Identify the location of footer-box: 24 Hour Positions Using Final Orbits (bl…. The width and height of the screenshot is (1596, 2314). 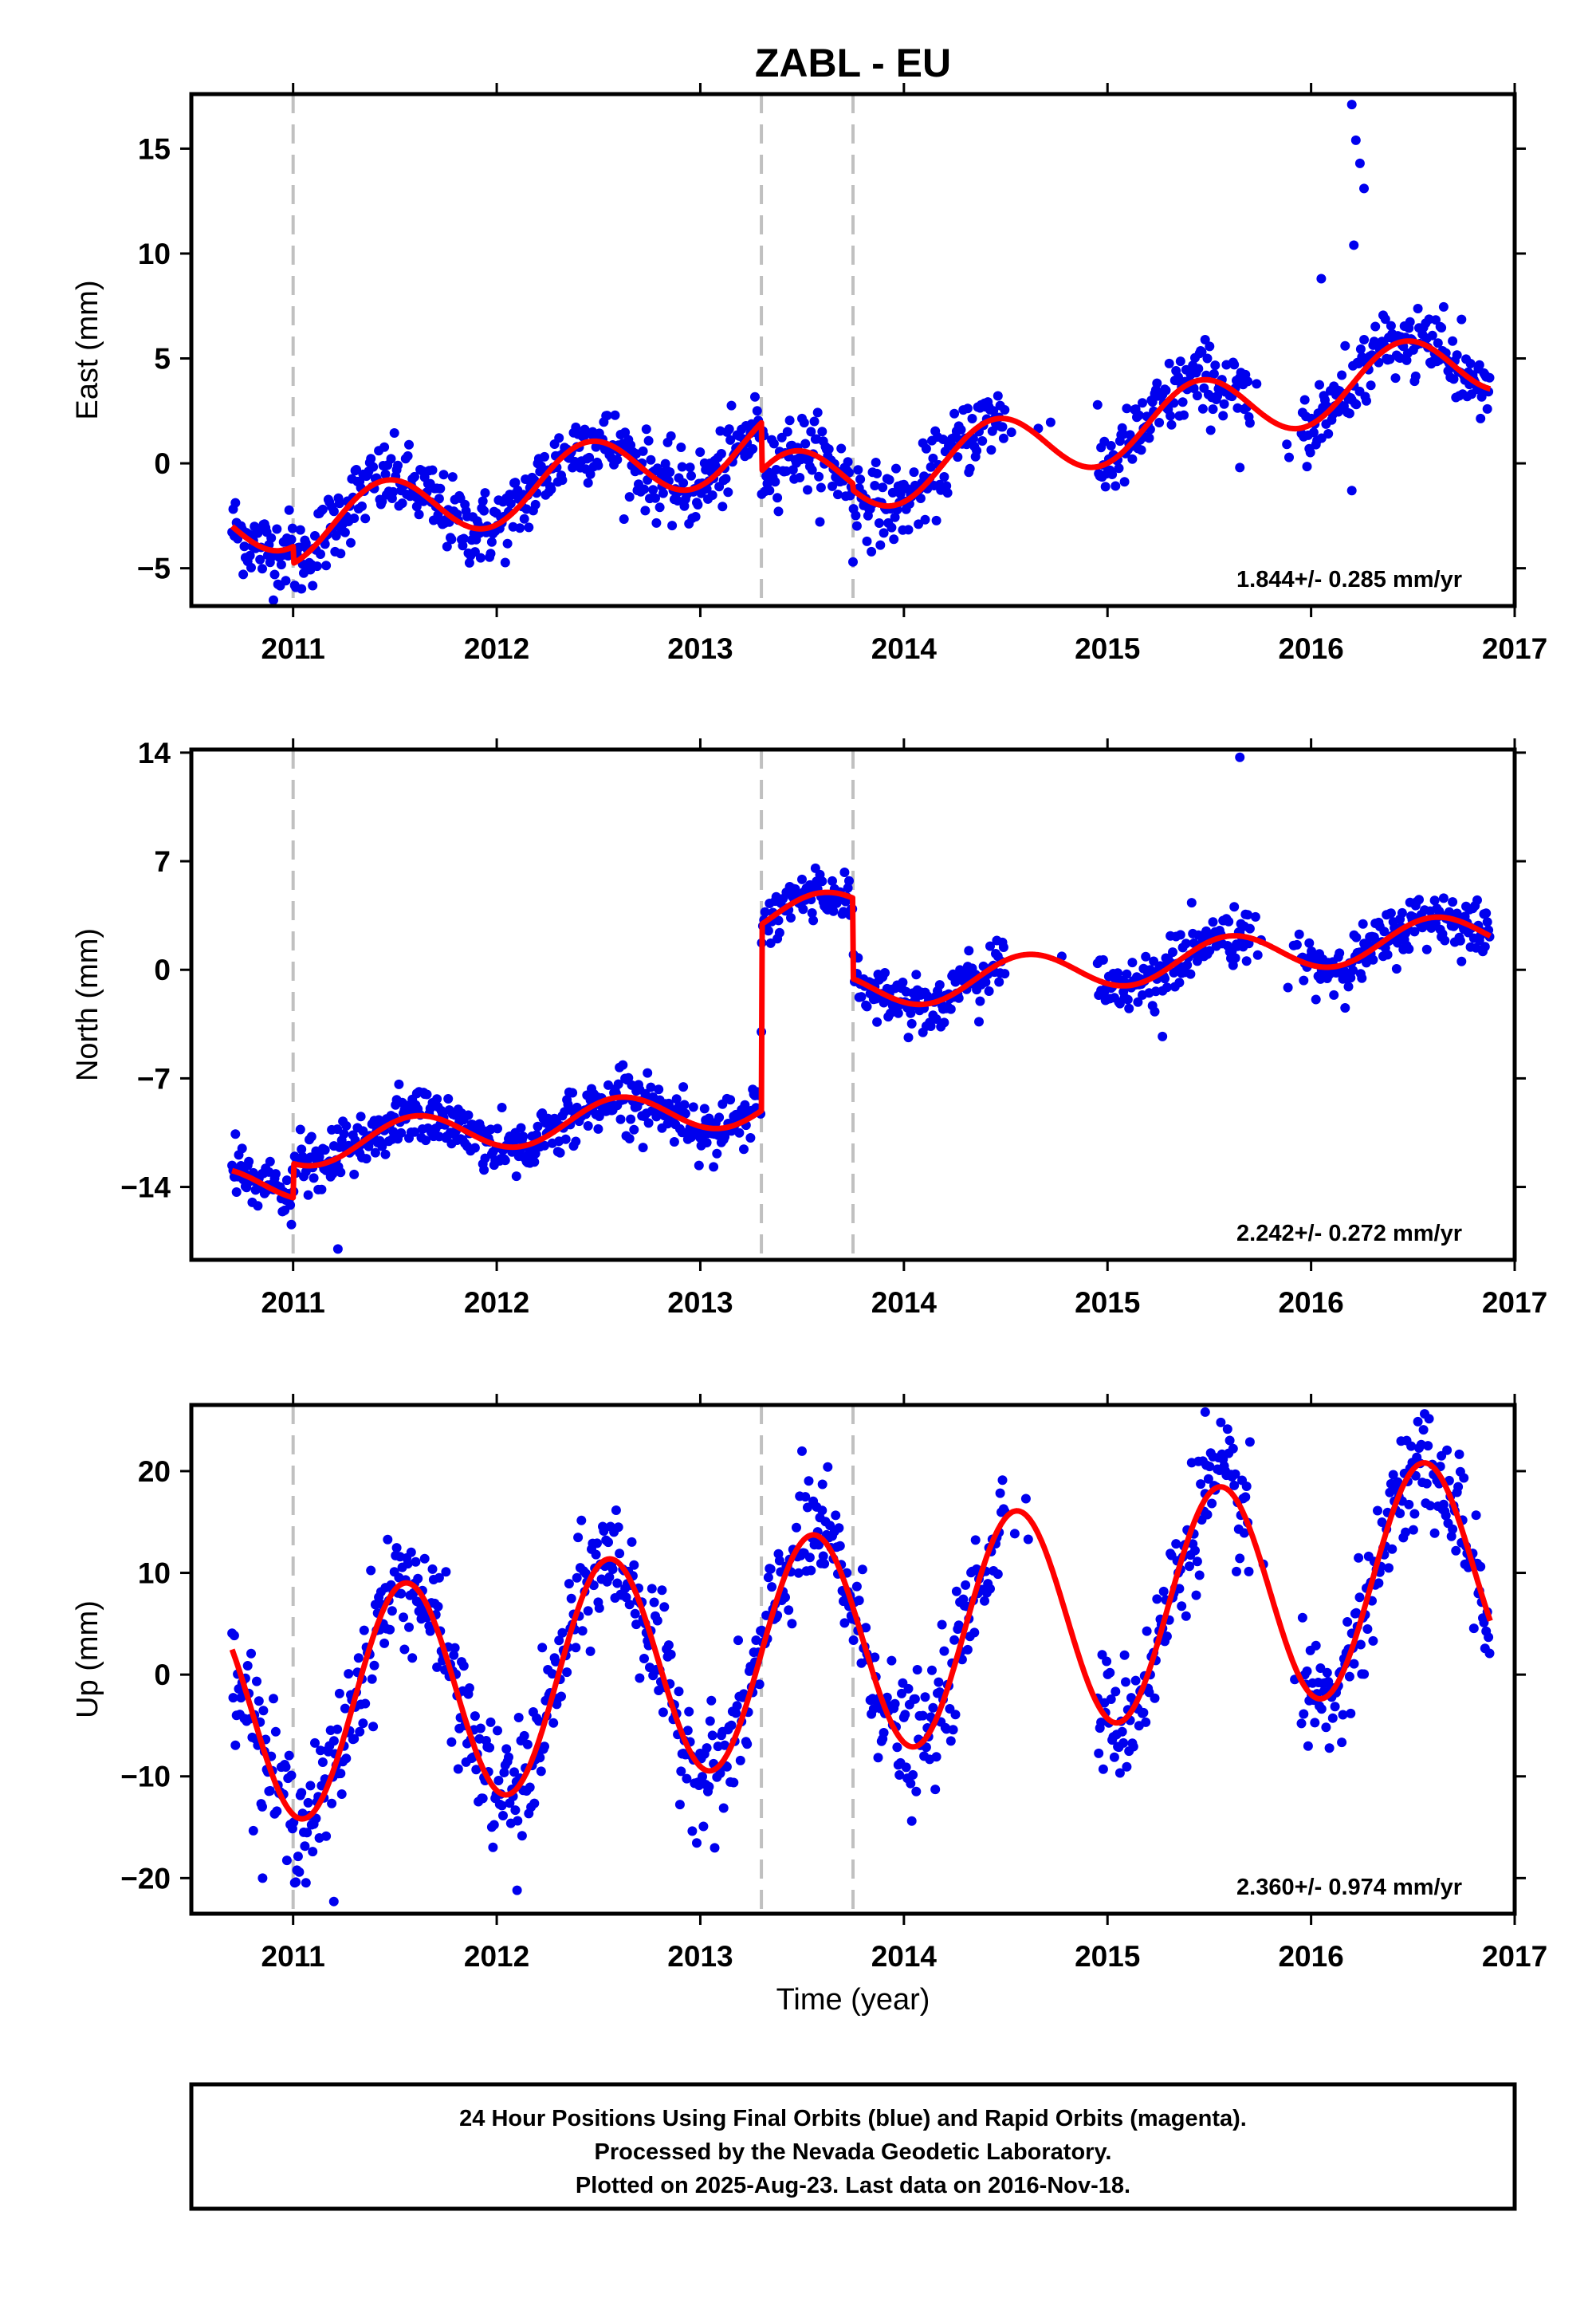
(853, 2146).